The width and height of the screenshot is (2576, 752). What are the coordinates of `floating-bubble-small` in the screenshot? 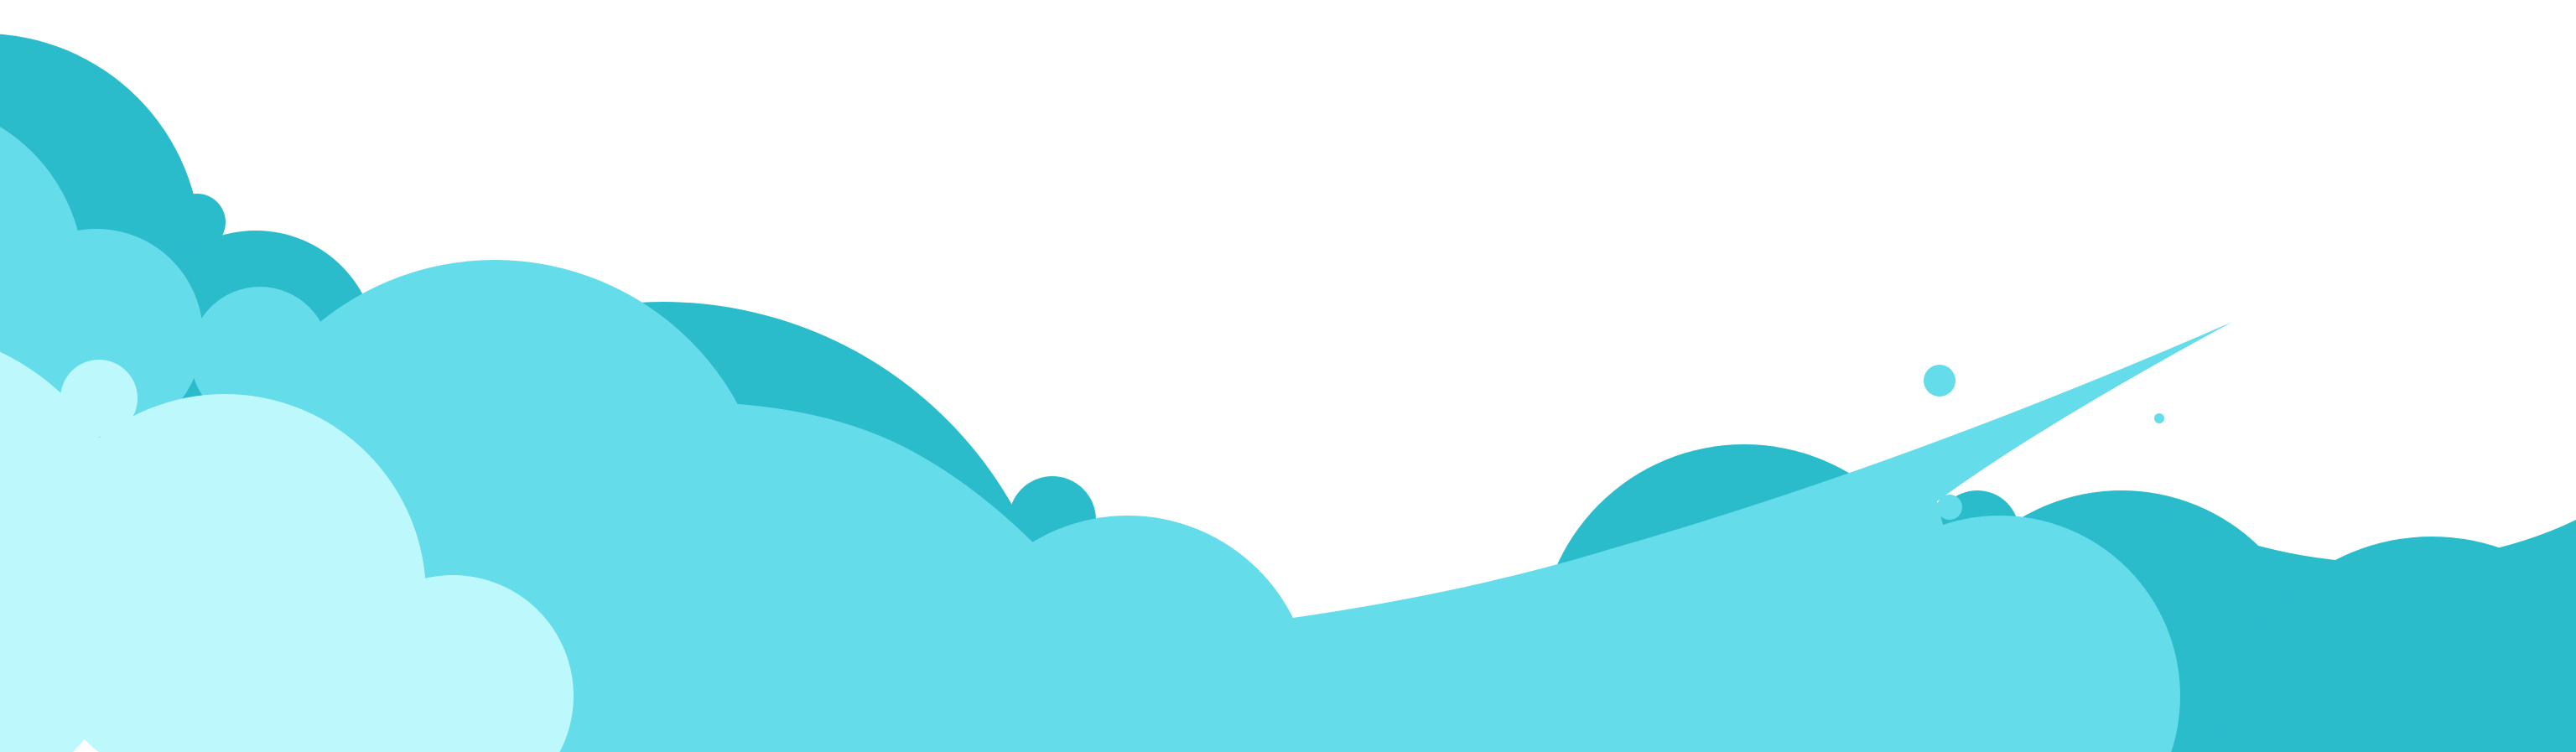 It's located at (2159, 418).